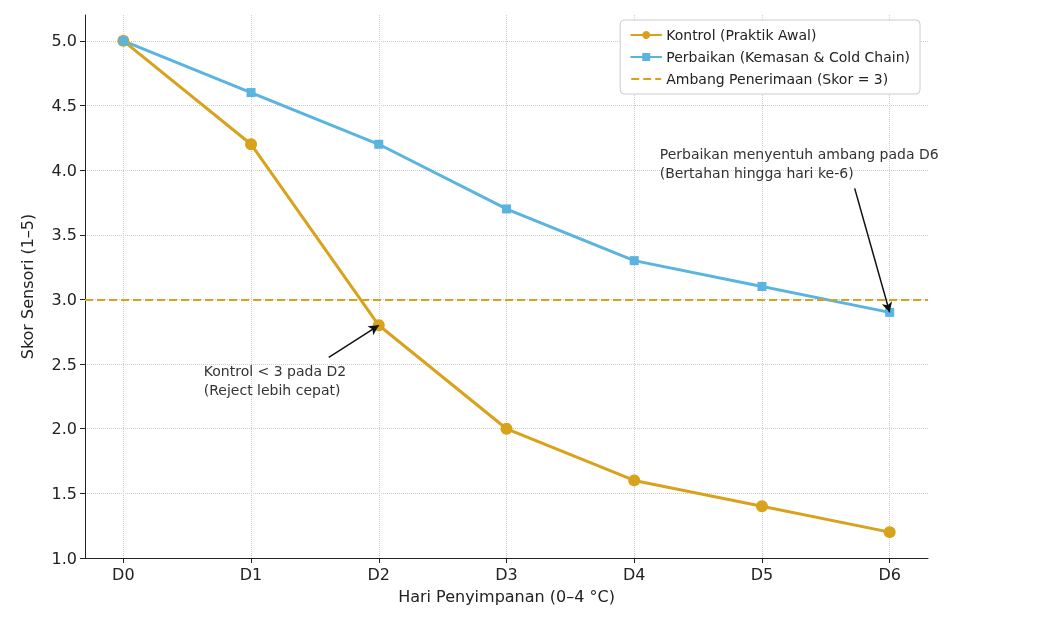  I want to click on y-tick-label: 1.5, so click(64, 493).